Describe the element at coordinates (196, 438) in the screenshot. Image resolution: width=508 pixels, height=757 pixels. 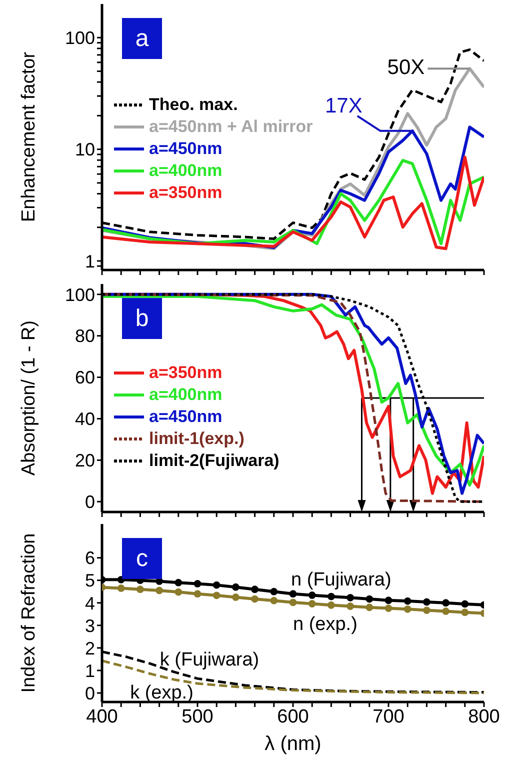
I see `legend-label: limit-1(exp.)` at that location.